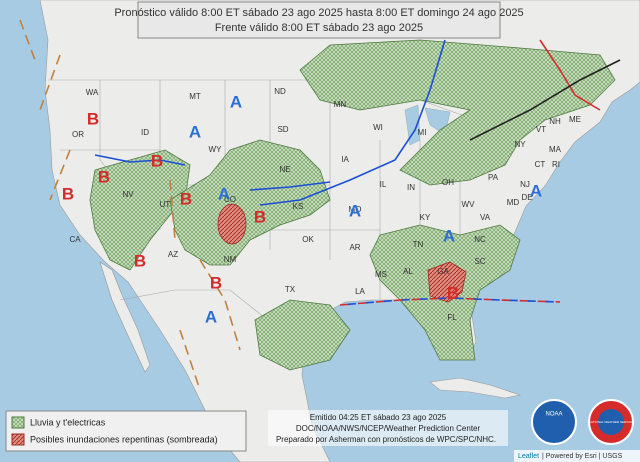 The image size is (640, 462). I want to click on state-label: UT, so click(165, 204).